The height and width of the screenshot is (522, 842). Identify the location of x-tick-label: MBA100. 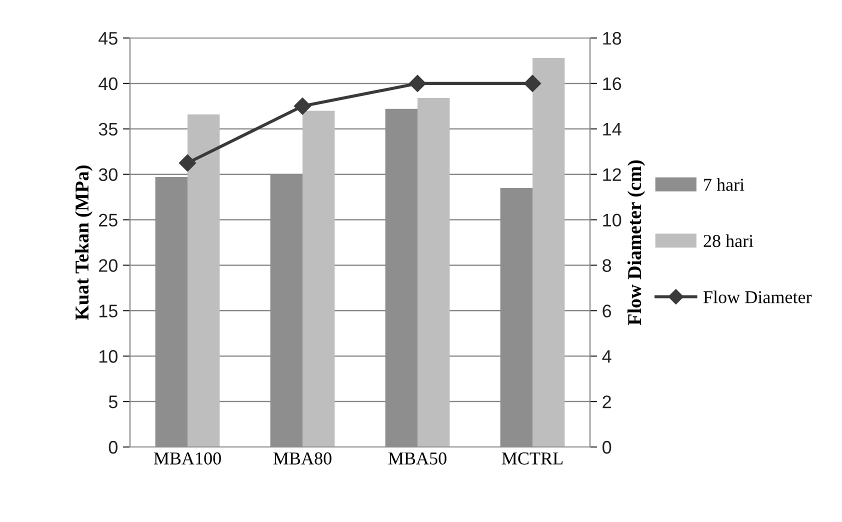
(187, 458).